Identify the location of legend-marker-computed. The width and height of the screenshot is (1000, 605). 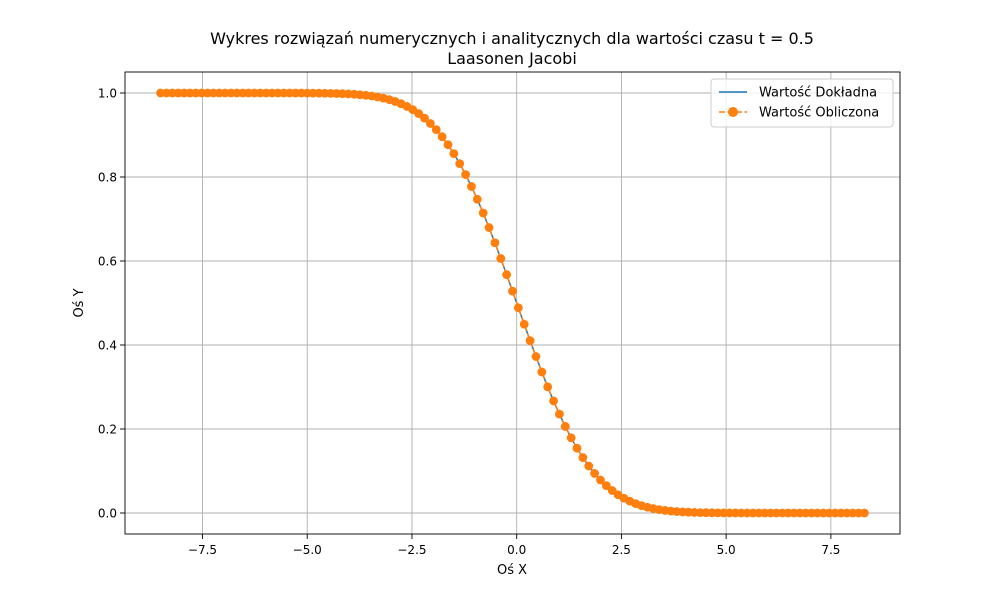
(733, 112).